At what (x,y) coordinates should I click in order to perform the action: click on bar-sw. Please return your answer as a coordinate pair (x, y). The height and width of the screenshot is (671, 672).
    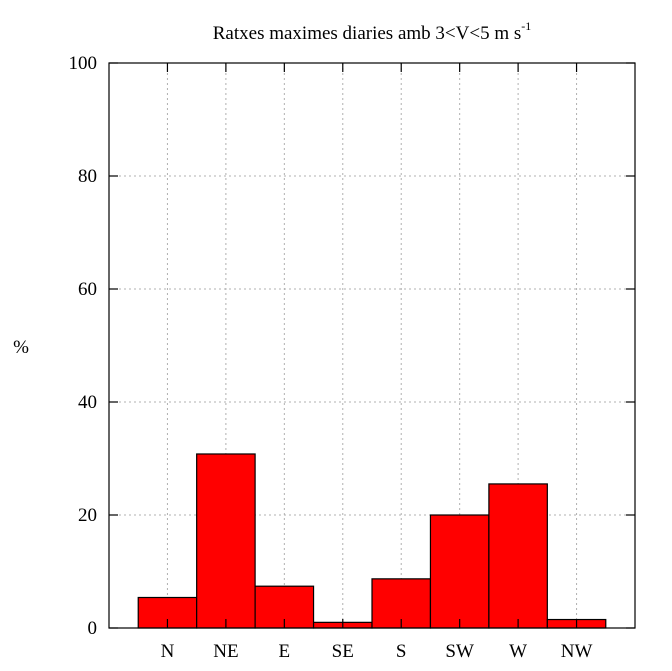
    Looking at the image, I should click on (459, 571).